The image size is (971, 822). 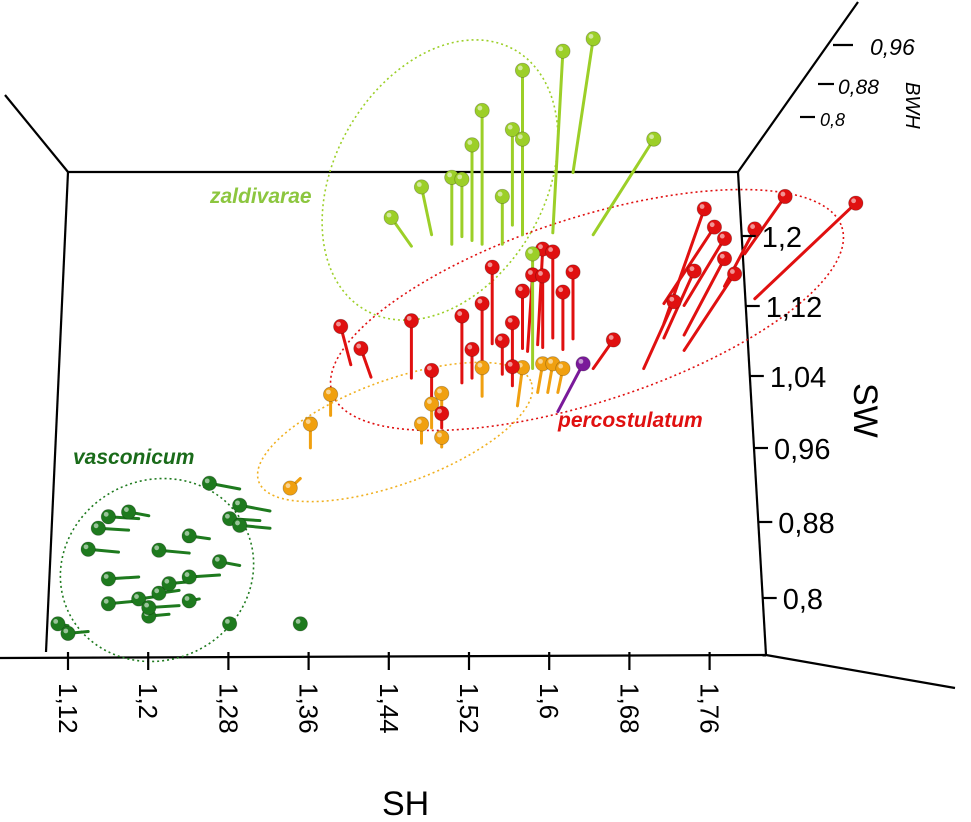 What do you see at coordinates (794, 308) in the screenshot?
I see `y-tick-label: 1,12` at bounding box center [794, 308].